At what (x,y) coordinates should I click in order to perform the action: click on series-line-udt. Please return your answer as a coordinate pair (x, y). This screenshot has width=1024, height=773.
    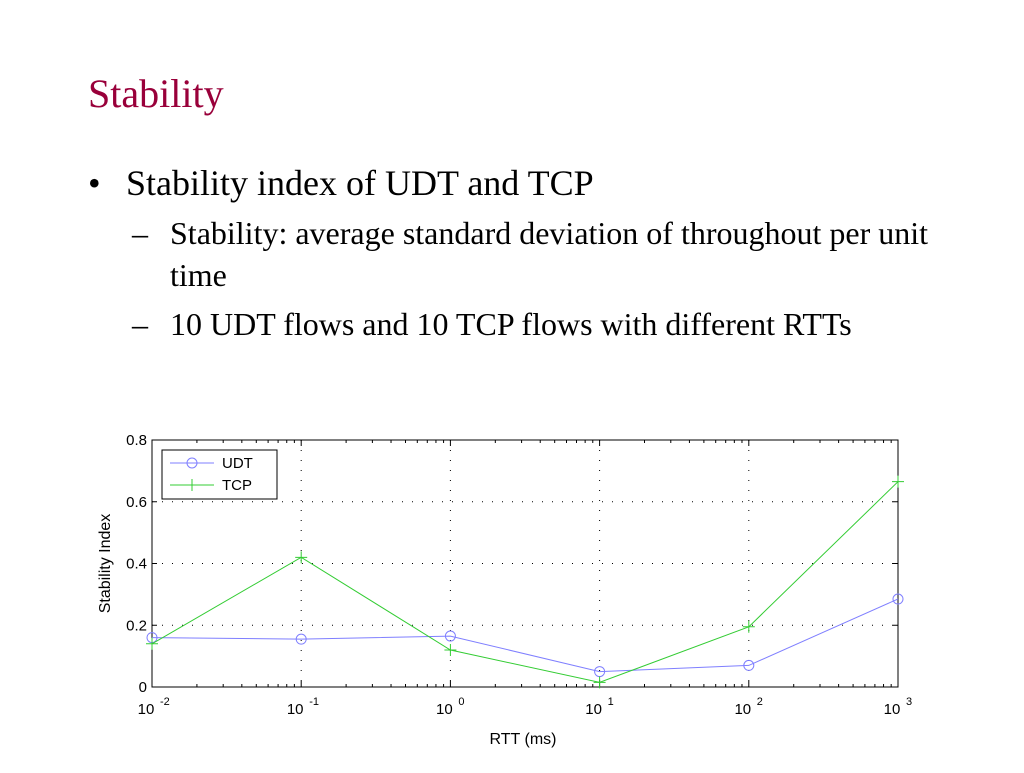
    Looking at the image, I should click on (525, 635).